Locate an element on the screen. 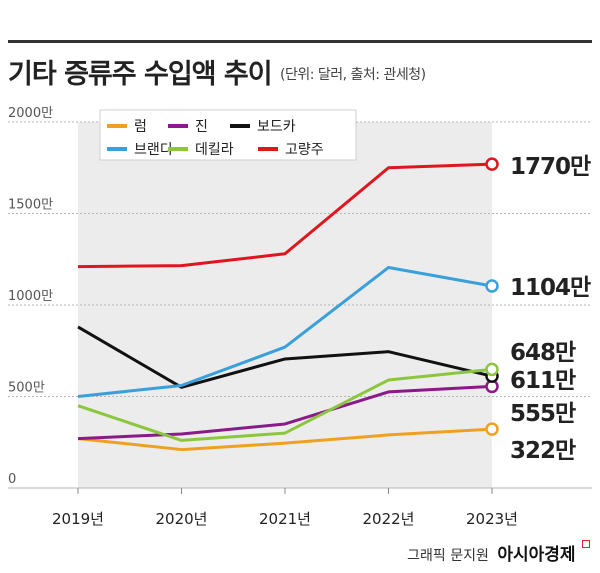 The height and width of the screenshot is (573, 600). x-tick-label: 2023년 is located at coordinates (492, 519).